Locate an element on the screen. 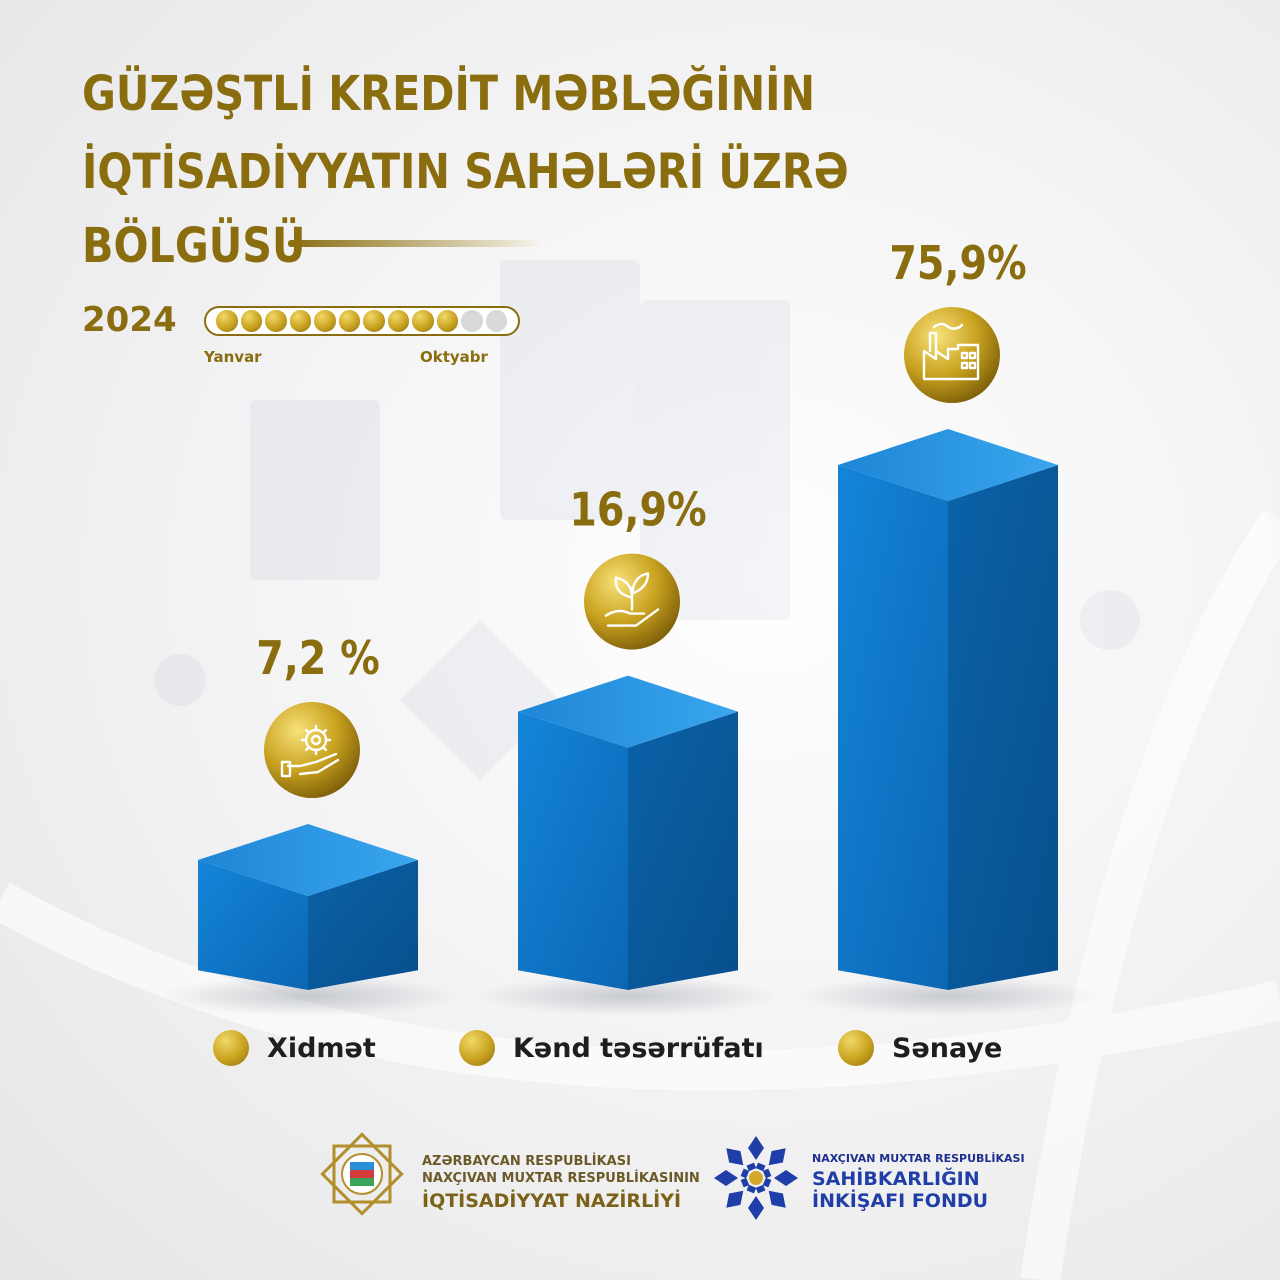 This screenshot has width=1280, height=1280. bar-3: 75,9% is located at coordinates (948, 626).